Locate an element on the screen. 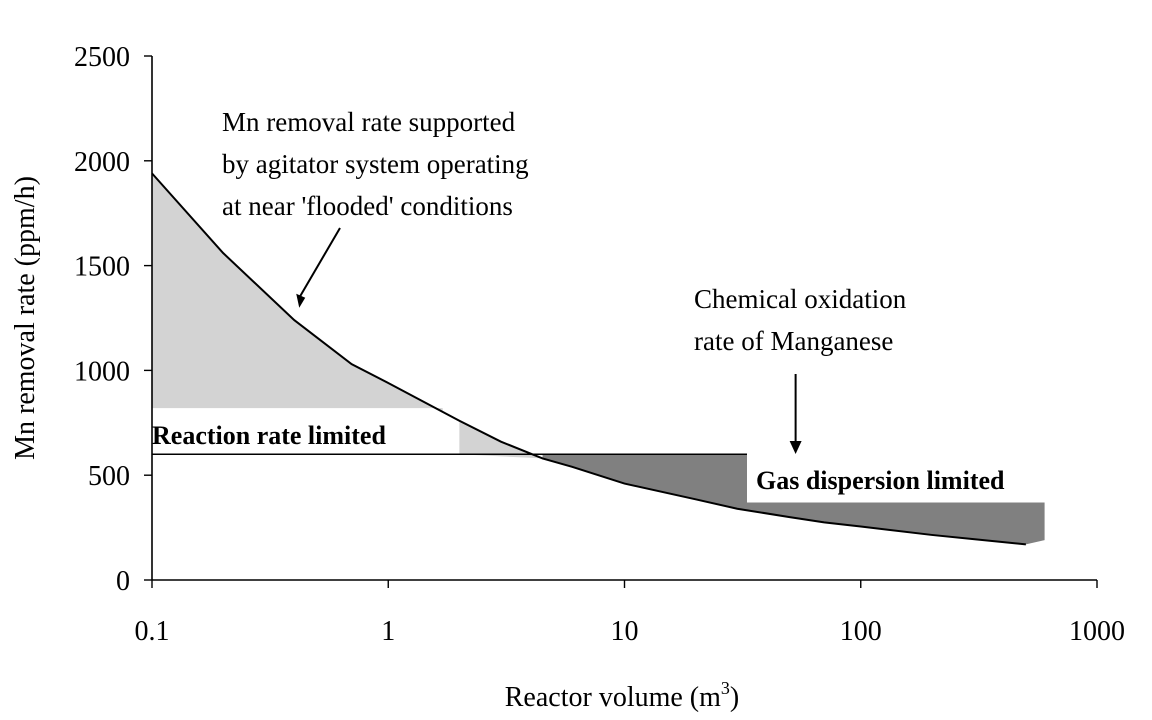  region-label-gas-dispersion-limited: Gas dispersion limited is located at coordinates (880, 480).